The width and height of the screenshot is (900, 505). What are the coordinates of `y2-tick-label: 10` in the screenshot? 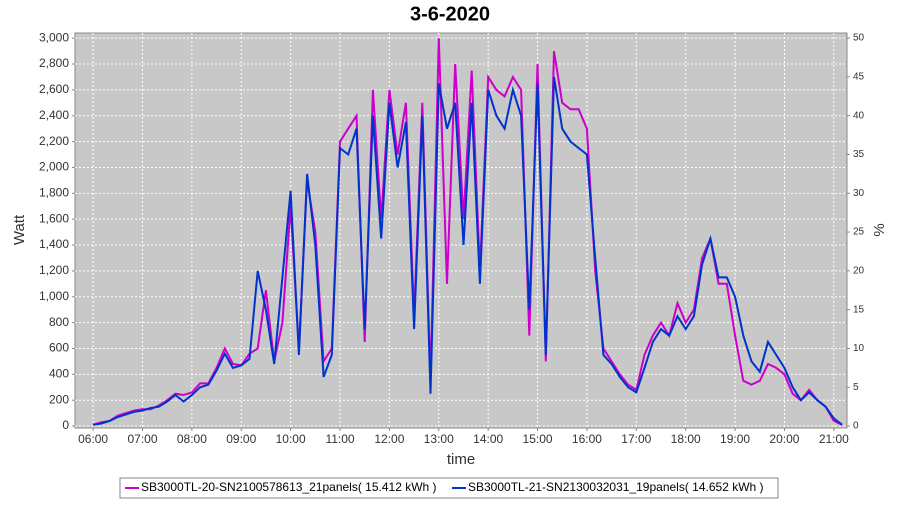 It's located at (859, 348).